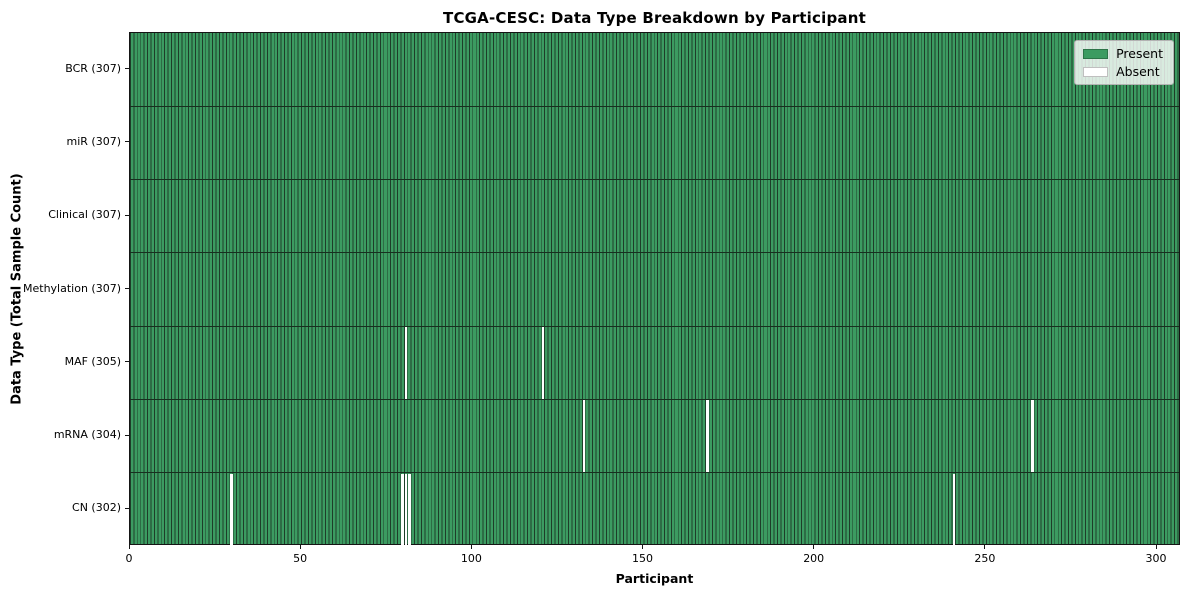  Describe the element at coordinates (87, 435) in the screenshot. I see `y-tick-label: mRNA (304)` at that location.